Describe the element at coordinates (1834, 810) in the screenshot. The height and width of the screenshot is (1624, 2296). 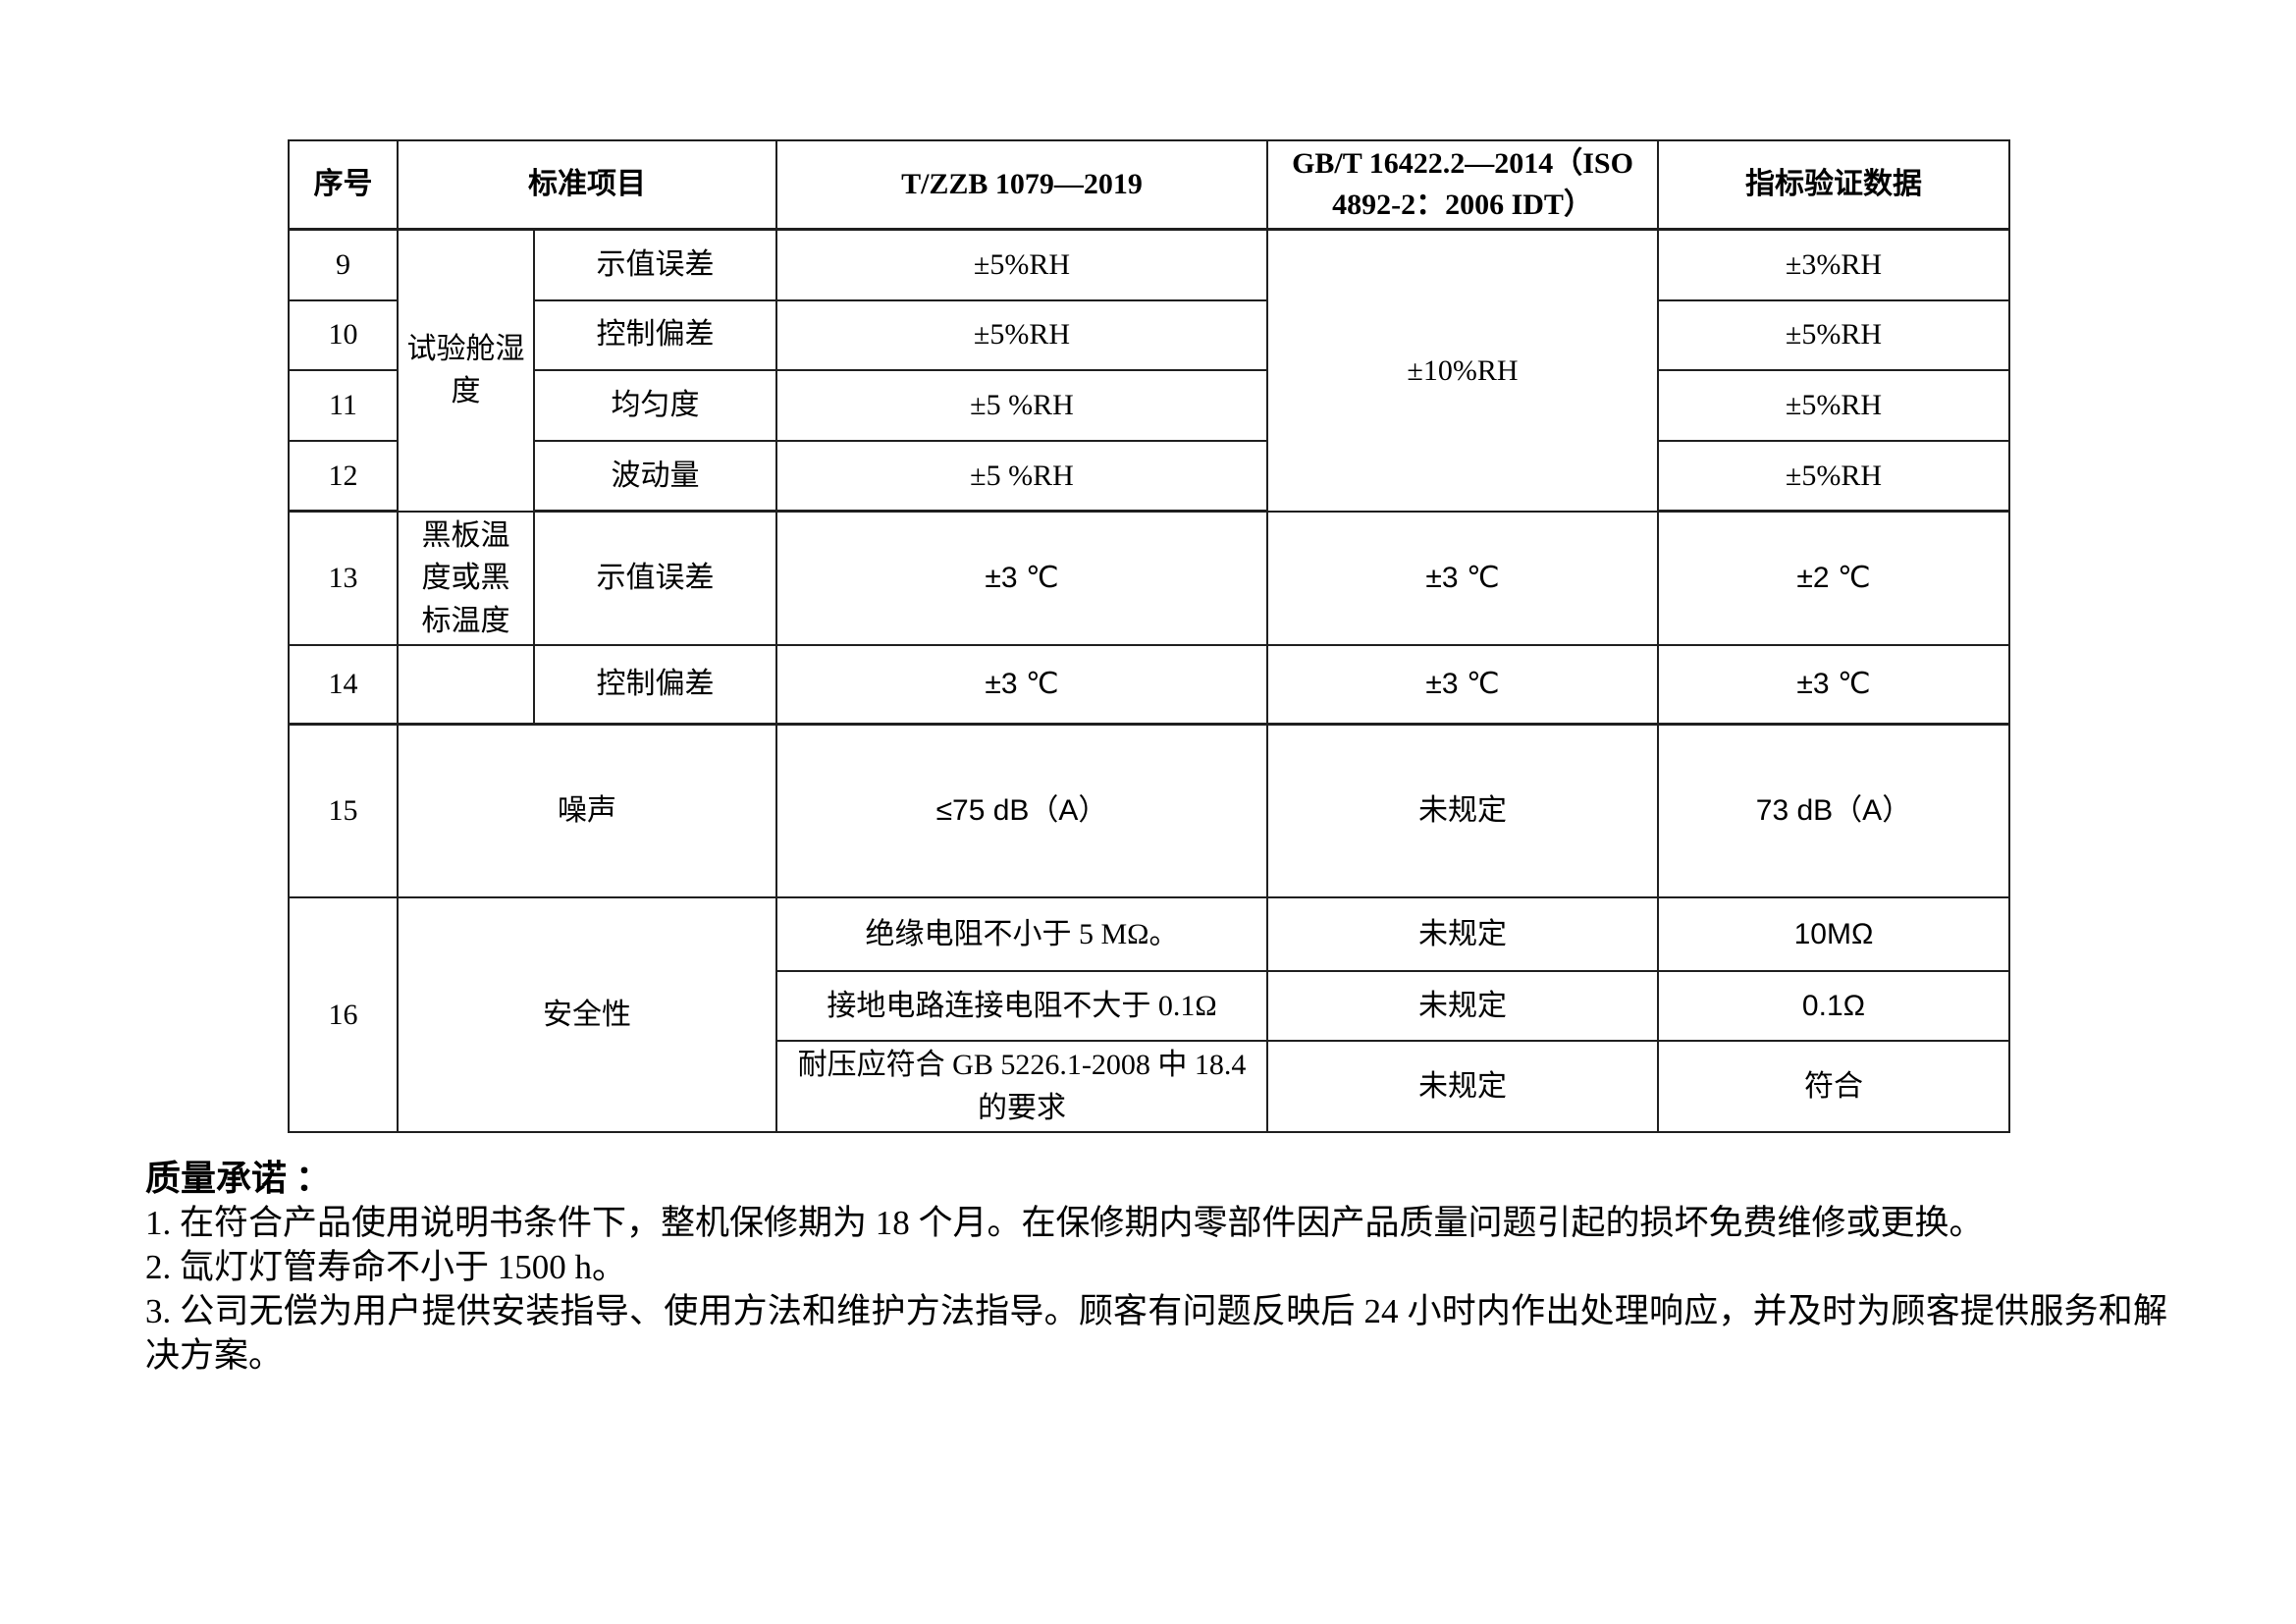
I see `verify-value-cell: 73 dB（A）` at that location.